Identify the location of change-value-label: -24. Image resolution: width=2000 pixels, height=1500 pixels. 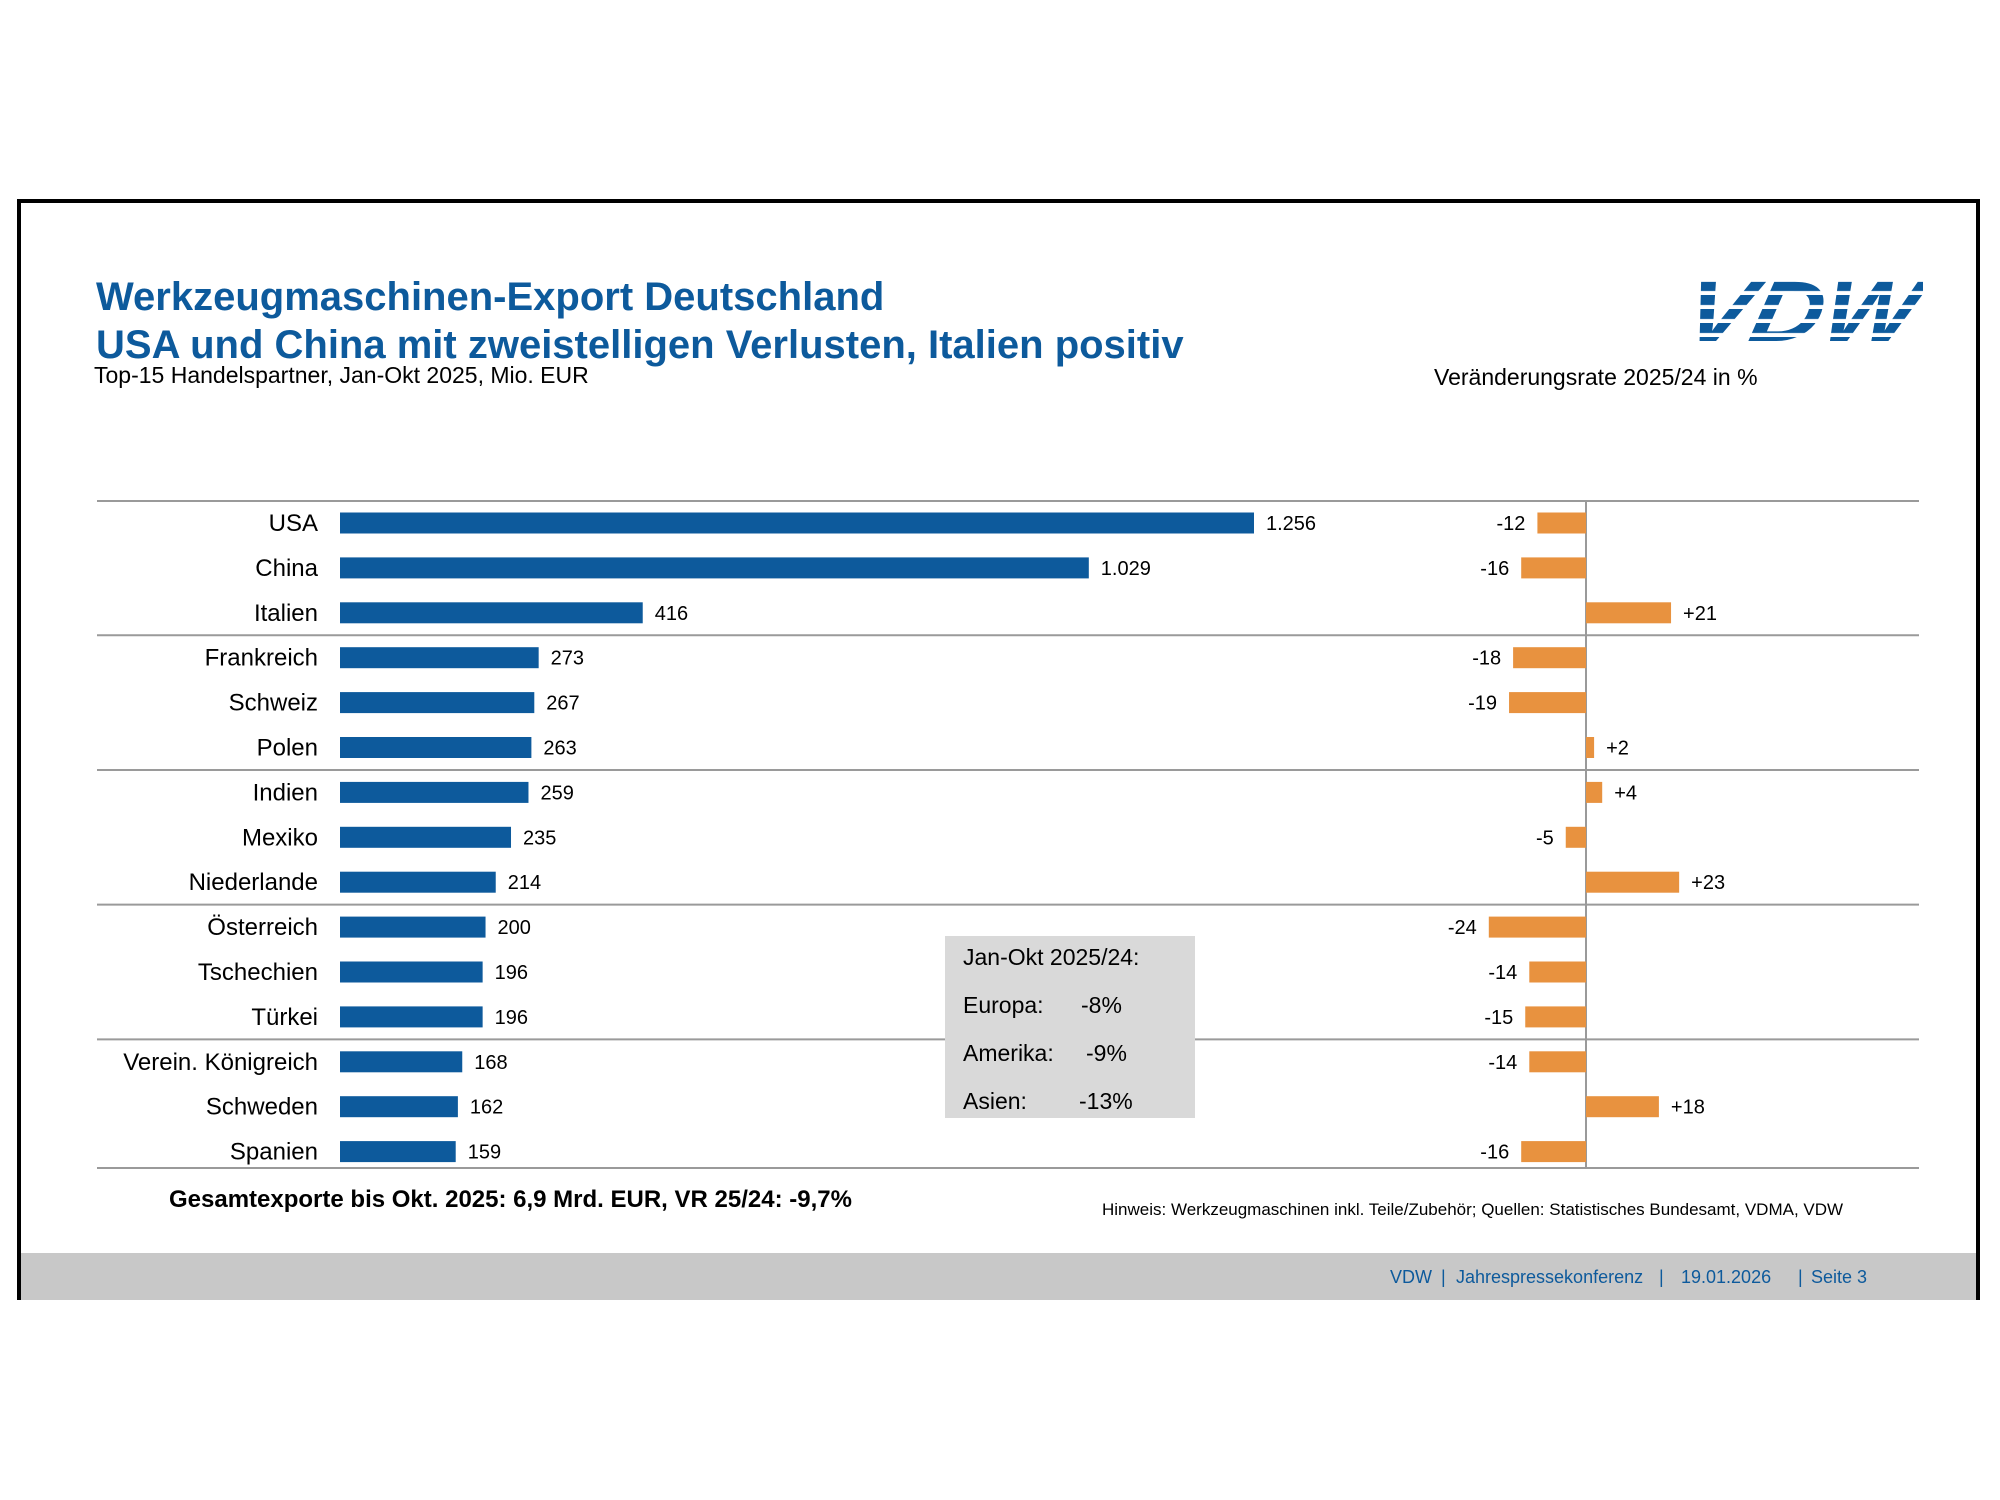
(1462, 928).